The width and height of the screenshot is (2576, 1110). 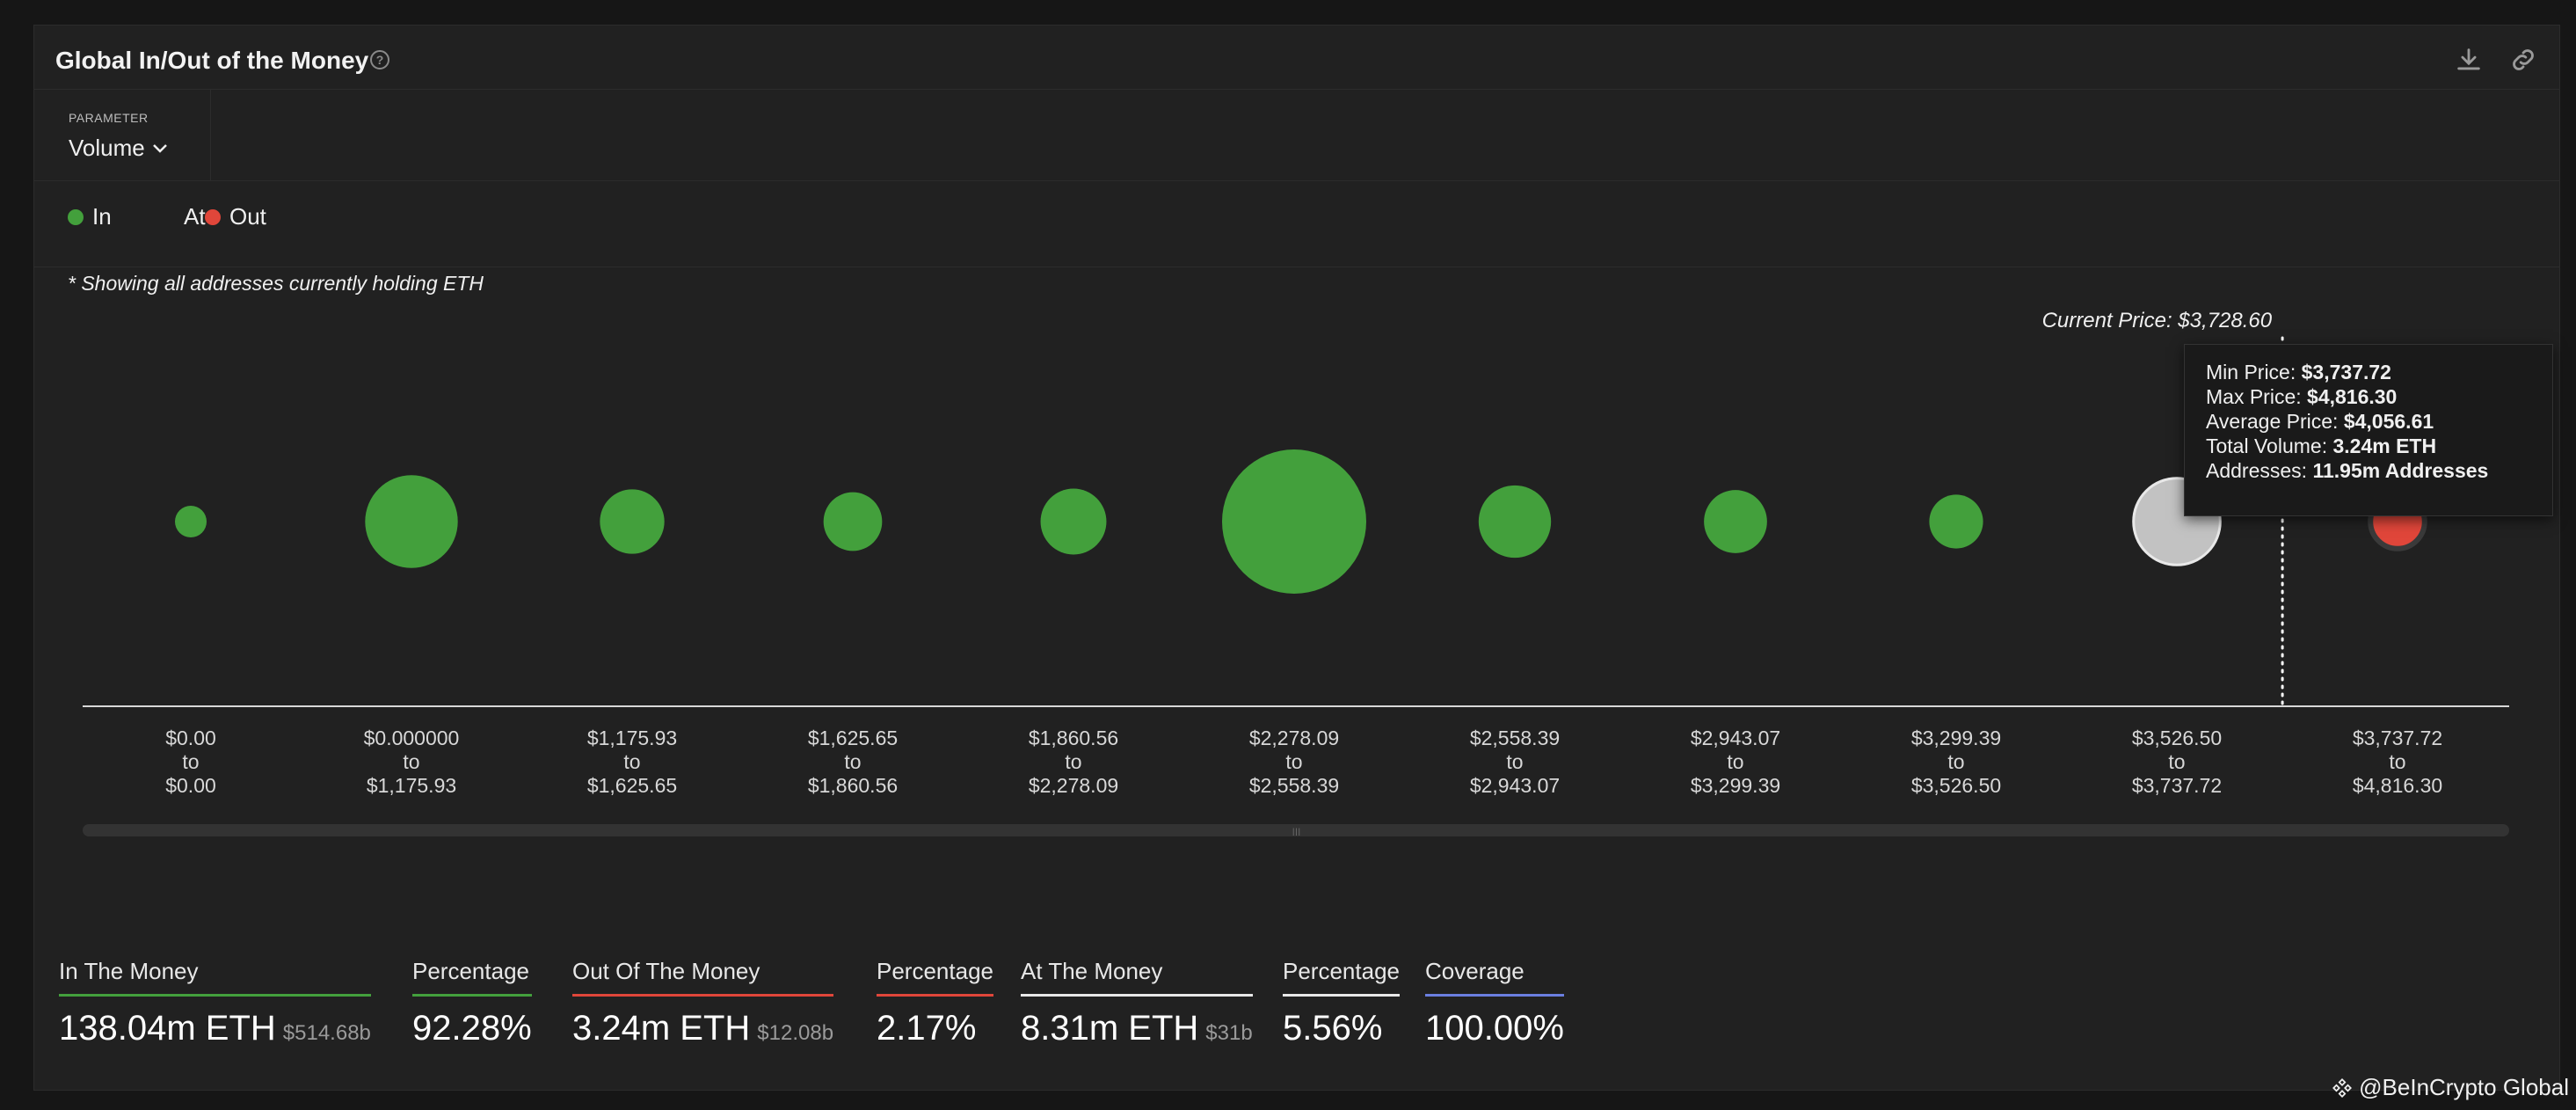 What do you see at coordinates (703, 1028) in the screenshot?
I see `stat-value: 3.24m ETH $12.08b` at bounding box center [703, 1028].